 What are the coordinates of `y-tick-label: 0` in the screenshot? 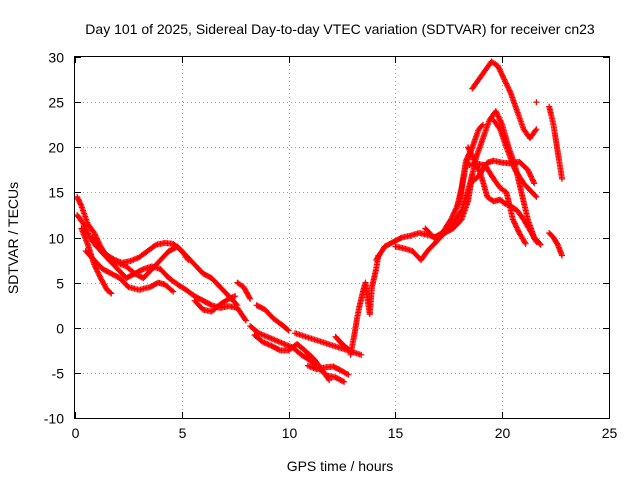 It's located at (60, 329).